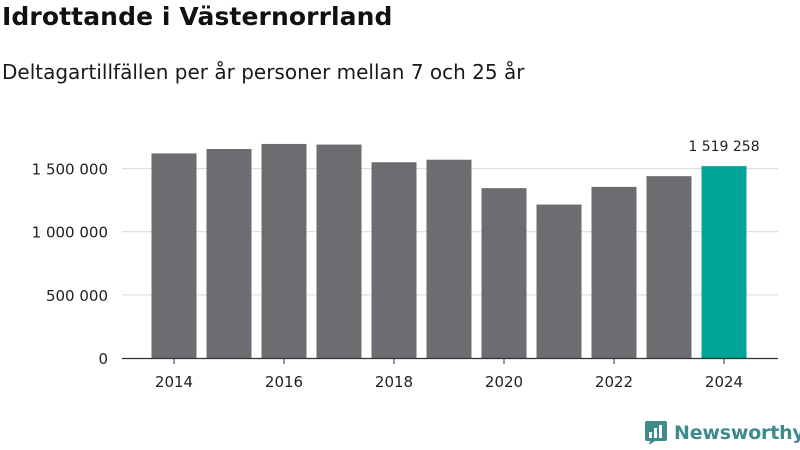  I want to click on bar-2022, so click(614, 272).